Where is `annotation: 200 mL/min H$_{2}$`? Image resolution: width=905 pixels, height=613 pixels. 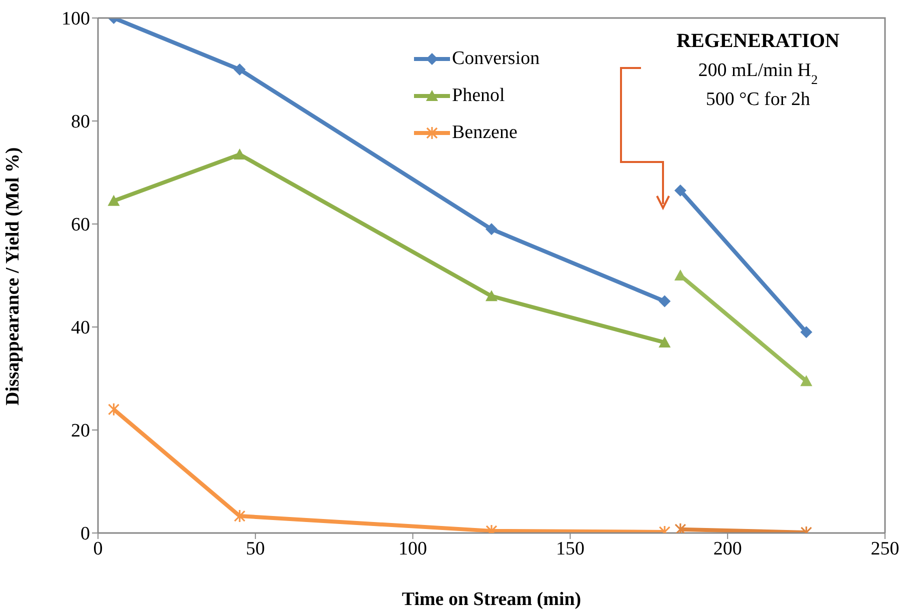 annotation: 200 mL/min H$_{2}$ is located at coordinates (758, 73).